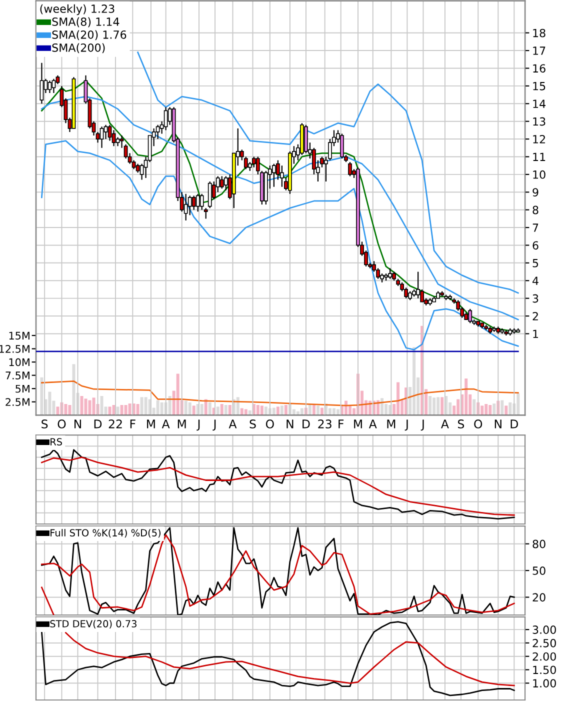  I want to click on y-tick-label: 8, so click(535, 210).